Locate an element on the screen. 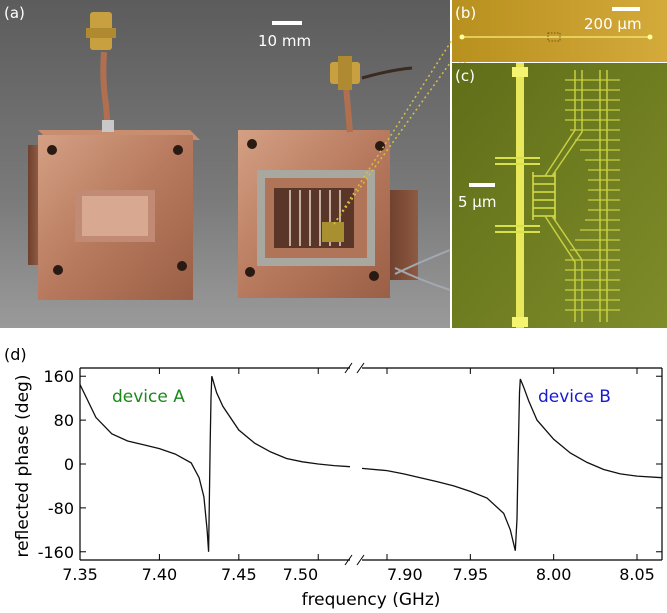 This screenshot has width=667, height=613. left-cavity is located at coordinates (114, 156).